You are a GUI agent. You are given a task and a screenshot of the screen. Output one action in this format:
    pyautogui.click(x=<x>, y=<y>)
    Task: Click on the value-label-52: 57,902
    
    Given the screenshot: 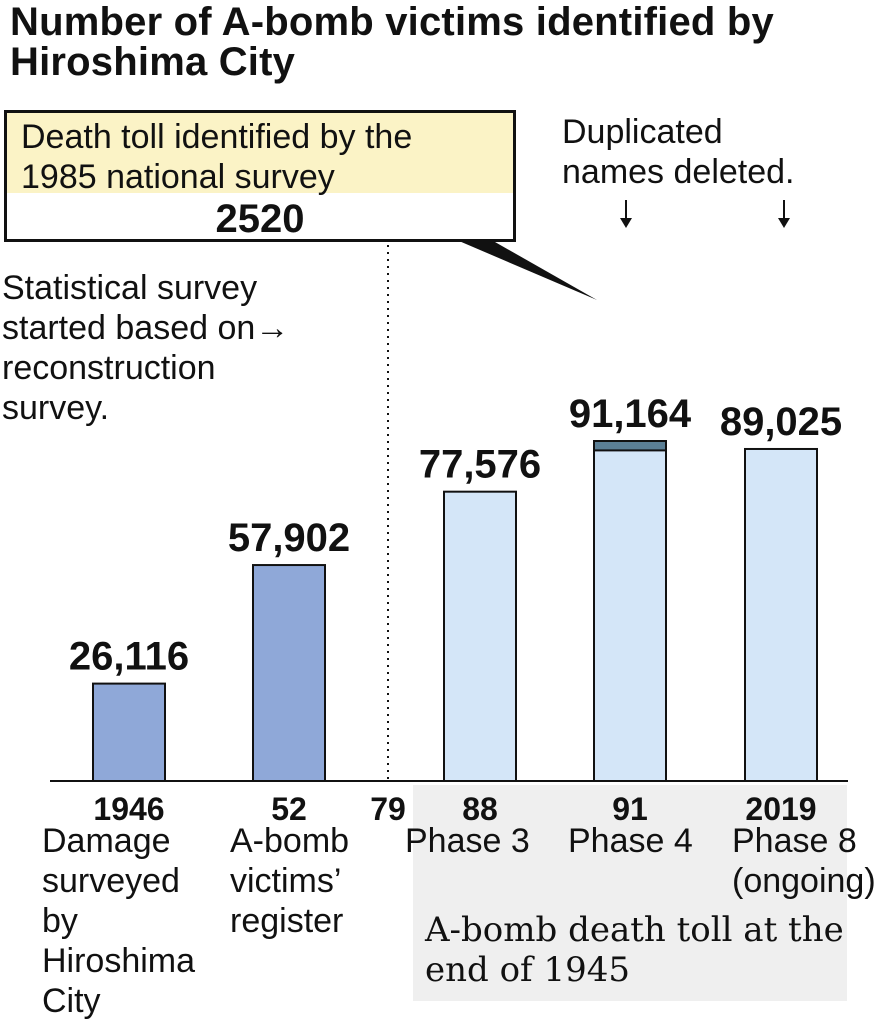 What is the action you would take?
    pyautogui.click(x=289, y=538)
    